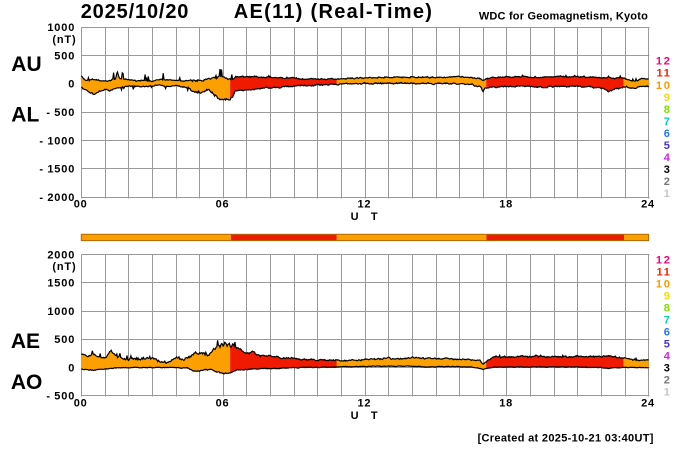 This screenshot has width=700, height=450. What do you see at coordinates (25, 115) in the screenshot?
I see `svg-text: AL` at bounding box center [25, 115].